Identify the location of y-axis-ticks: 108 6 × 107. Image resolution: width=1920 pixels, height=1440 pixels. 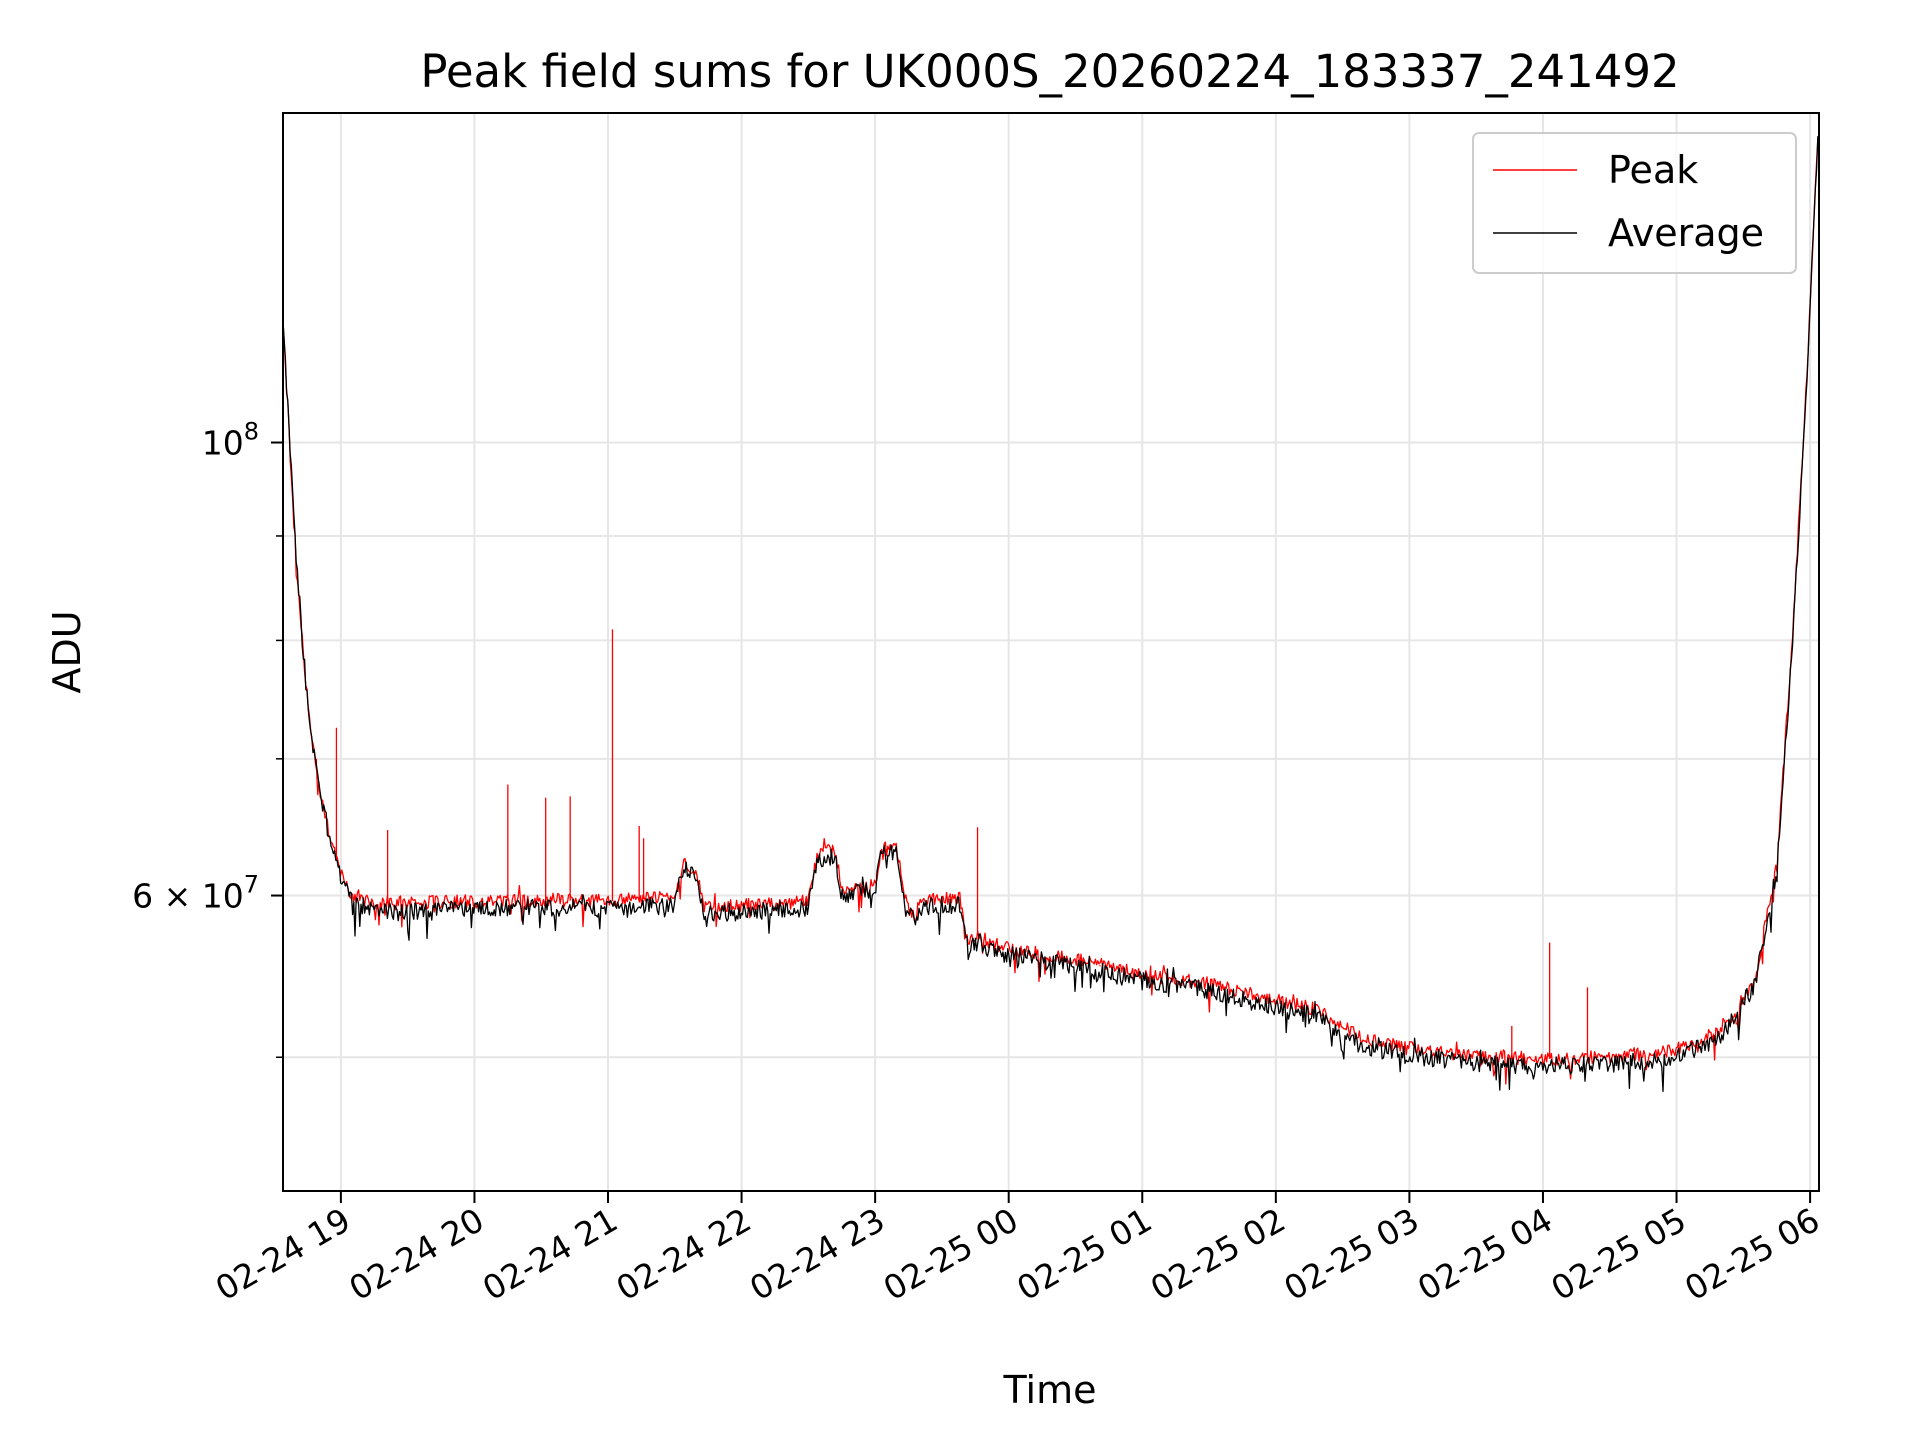
(207, 738).